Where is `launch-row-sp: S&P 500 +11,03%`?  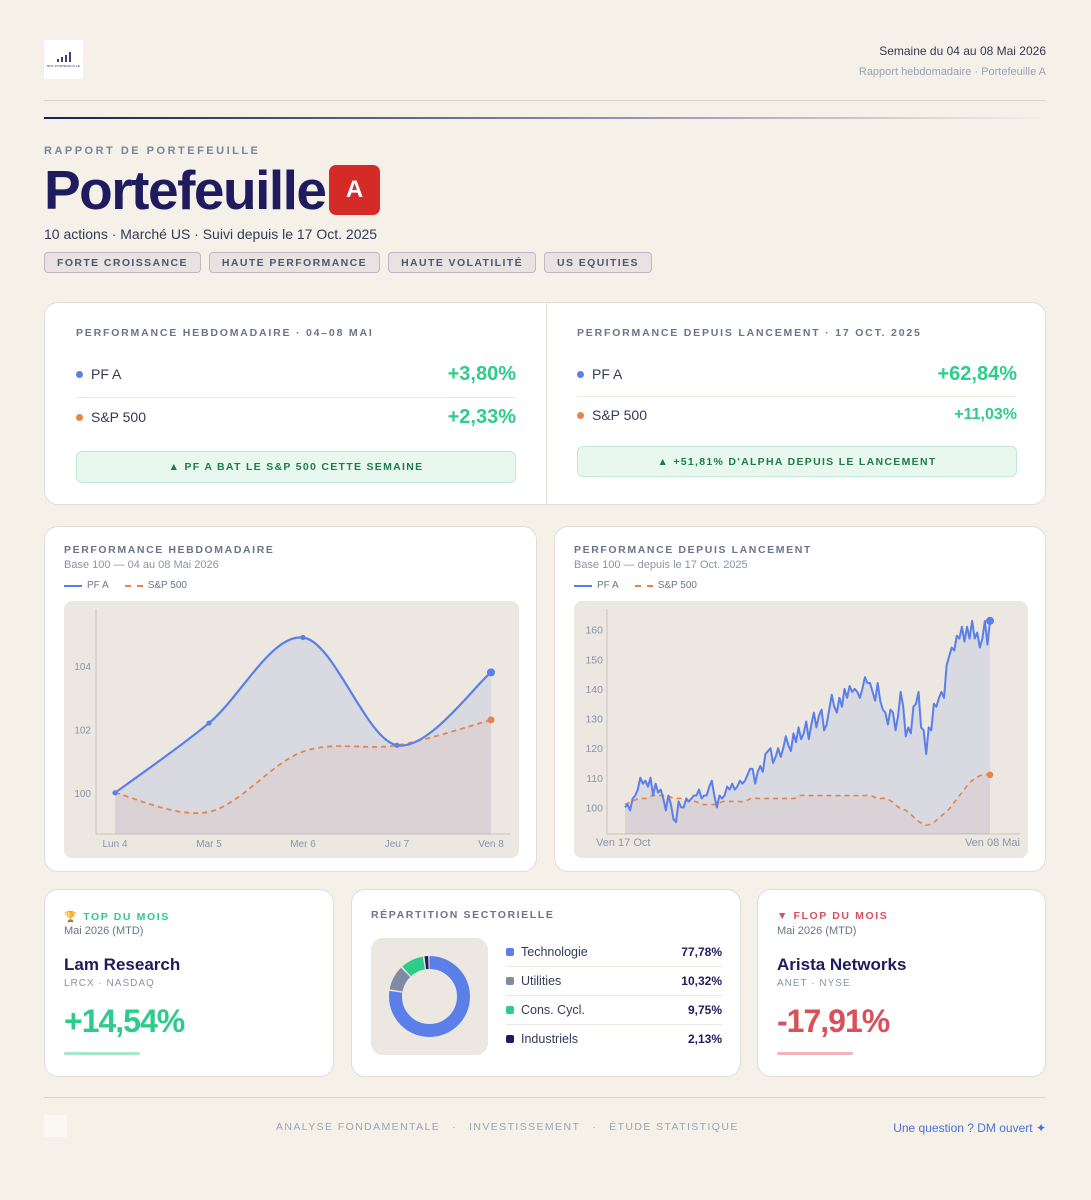
launch-row-sp: S&P 500 +11,03% is located at coordinates (797, 416).